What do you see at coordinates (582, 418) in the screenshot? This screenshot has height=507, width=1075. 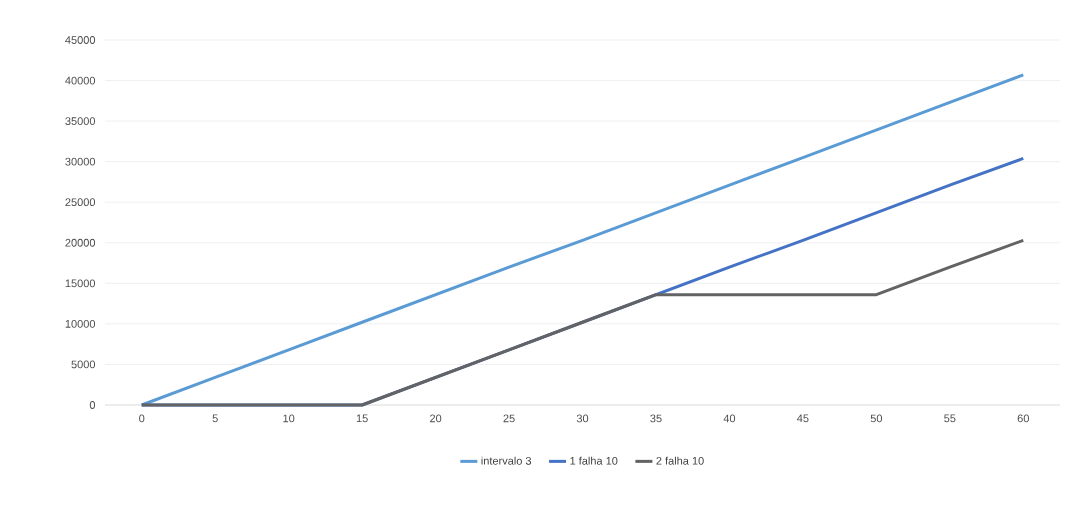 I see `x-tick-label: 30` at bounding box center [582, 418].